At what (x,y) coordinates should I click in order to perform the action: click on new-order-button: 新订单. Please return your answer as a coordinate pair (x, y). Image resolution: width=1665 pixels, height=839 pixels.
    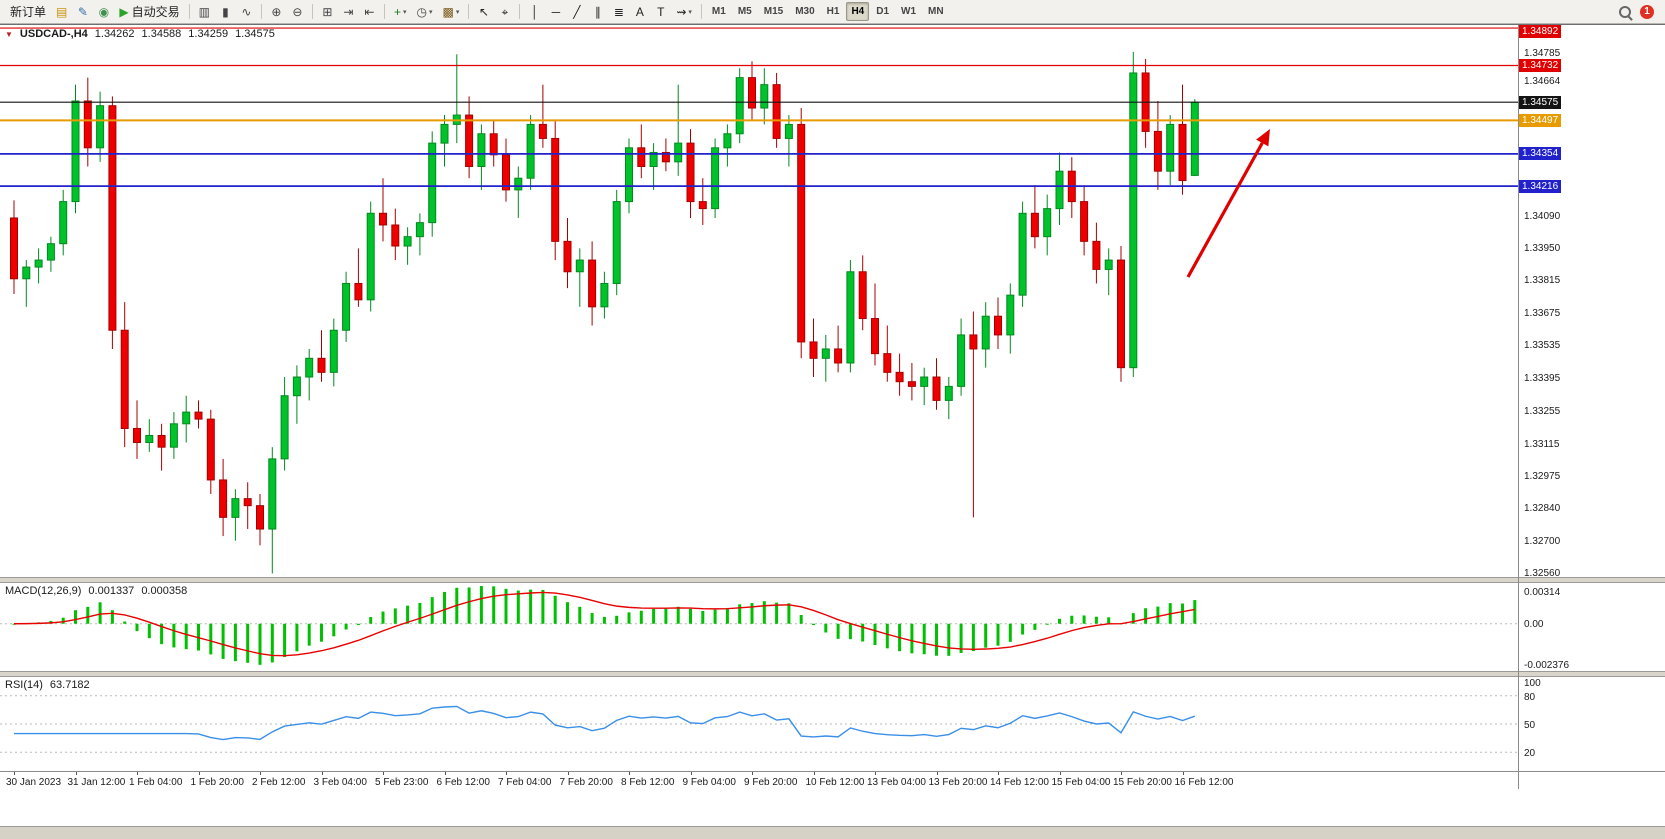
    Looking at the image, I should click on (28, 11).